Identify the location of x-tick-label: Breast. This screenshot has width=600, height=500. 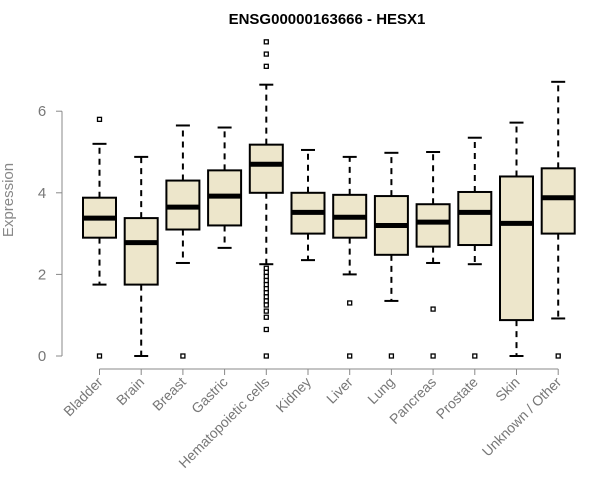
(169, 394).